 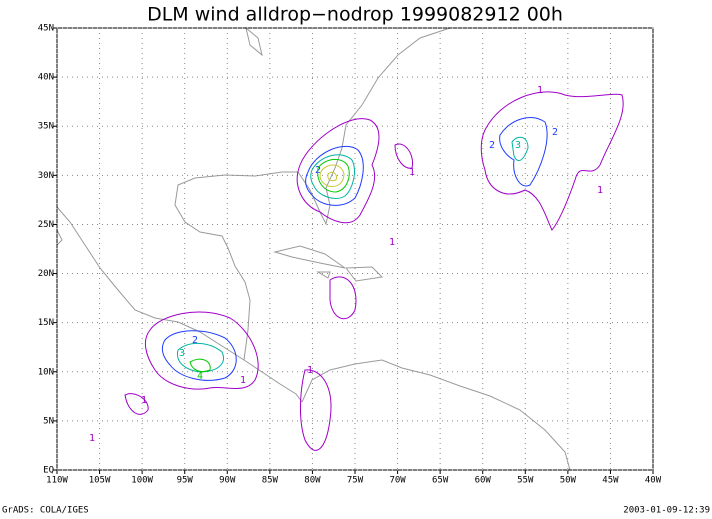 What do you see at coordinates (610, 481) in the screenshot?
I see `x-tick-label: 45W` at bounding box center [610, 481].